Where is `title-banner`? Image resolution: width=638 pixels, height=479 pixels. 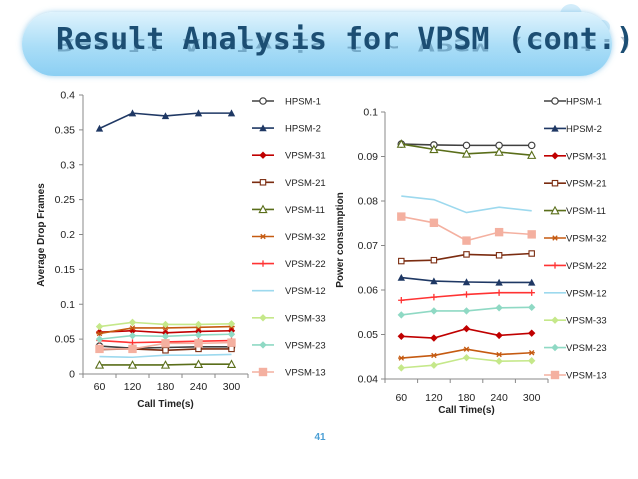
title-banner is located at coordinates (317, 44).